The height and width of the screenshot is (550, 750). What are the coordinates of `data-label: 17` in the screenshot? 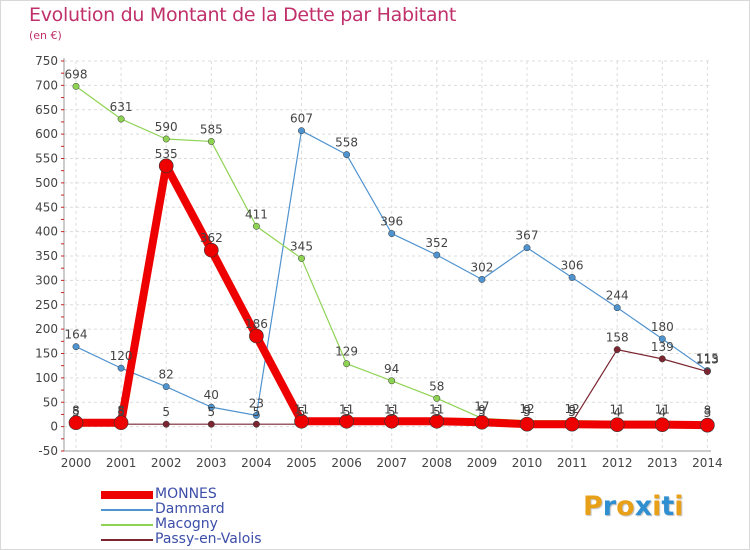 It's located at (481, 406).